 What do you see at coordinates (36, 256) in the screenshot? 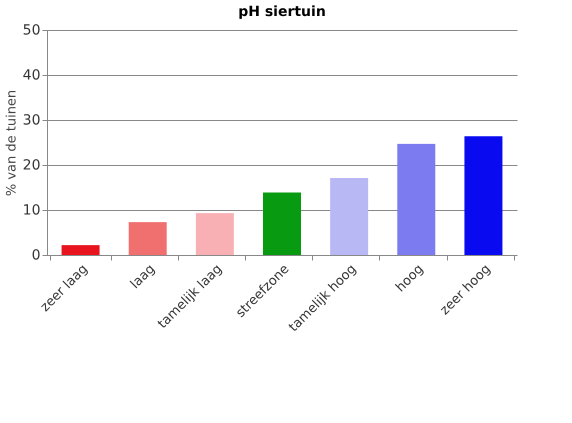
I see `y-tick-label: 0` at bounding box center [36, 256].